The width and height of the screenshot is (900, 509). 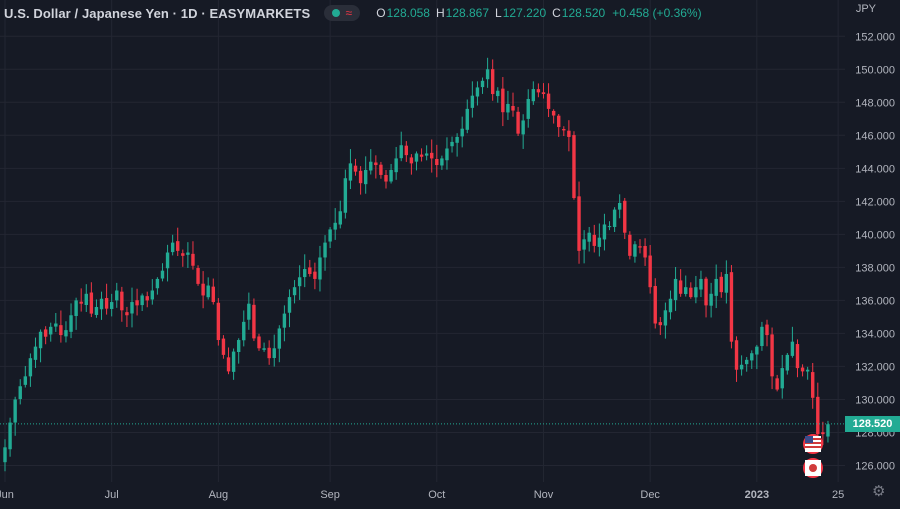 What do you see at coordinates (875, 235) in the screenshot?
I see `y-tick-label: 140.000` at bounding box center [875, 235].